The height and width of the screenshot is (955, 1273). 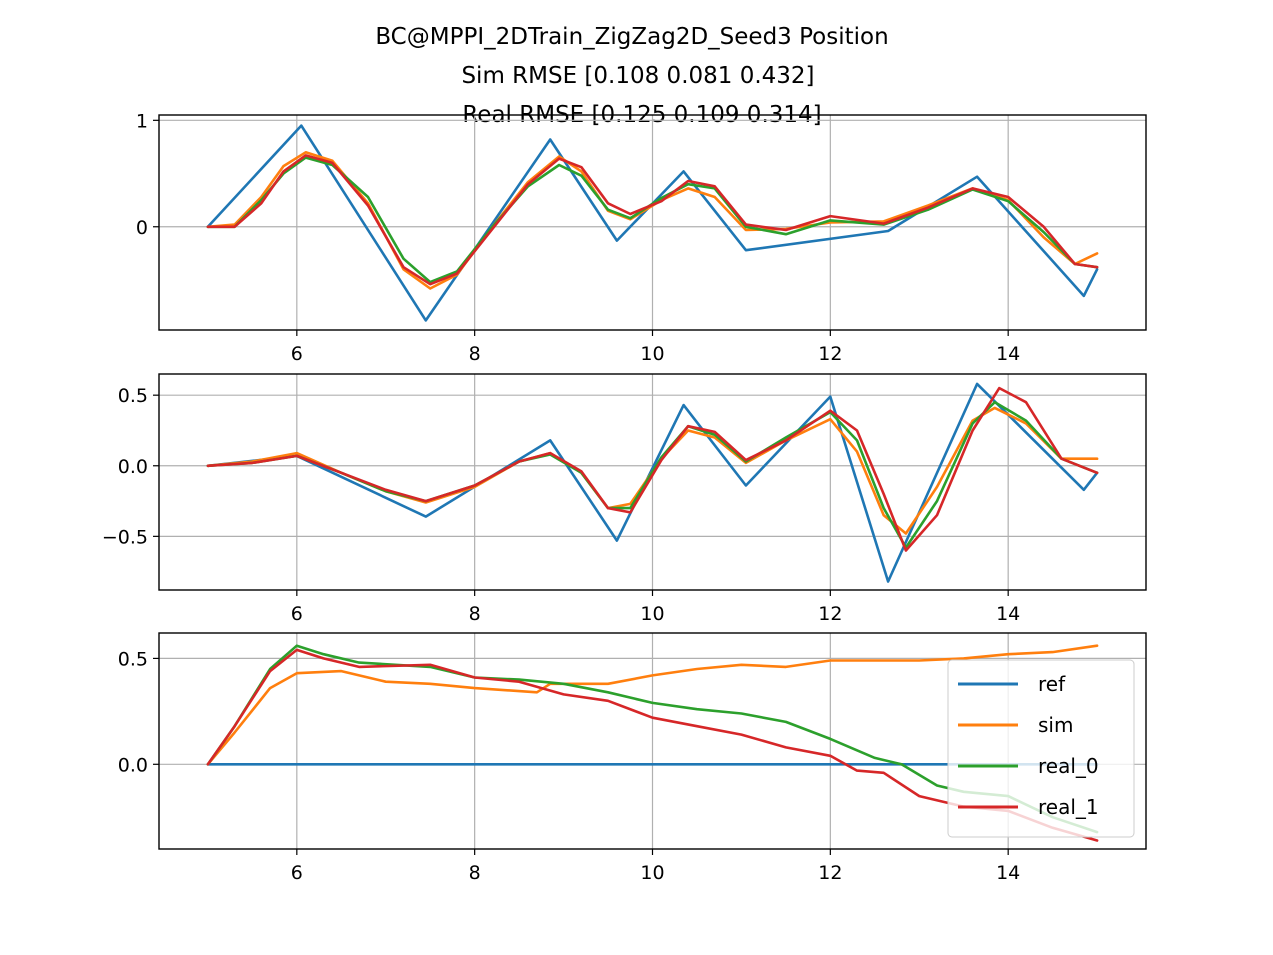 What do you see at coordinates (637, 76) in the screenshot?
I see `title-line-2: Sim RMSE [0.108 0.081 0.432]` at bounding box center [637, 76].